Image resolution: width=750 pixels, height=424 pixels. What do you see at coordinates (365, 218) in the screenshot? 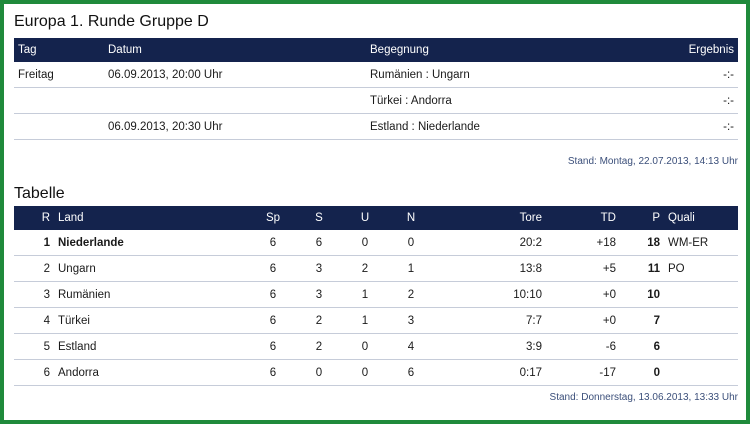
I see `header-u: U` at bounding box center [365, 218].